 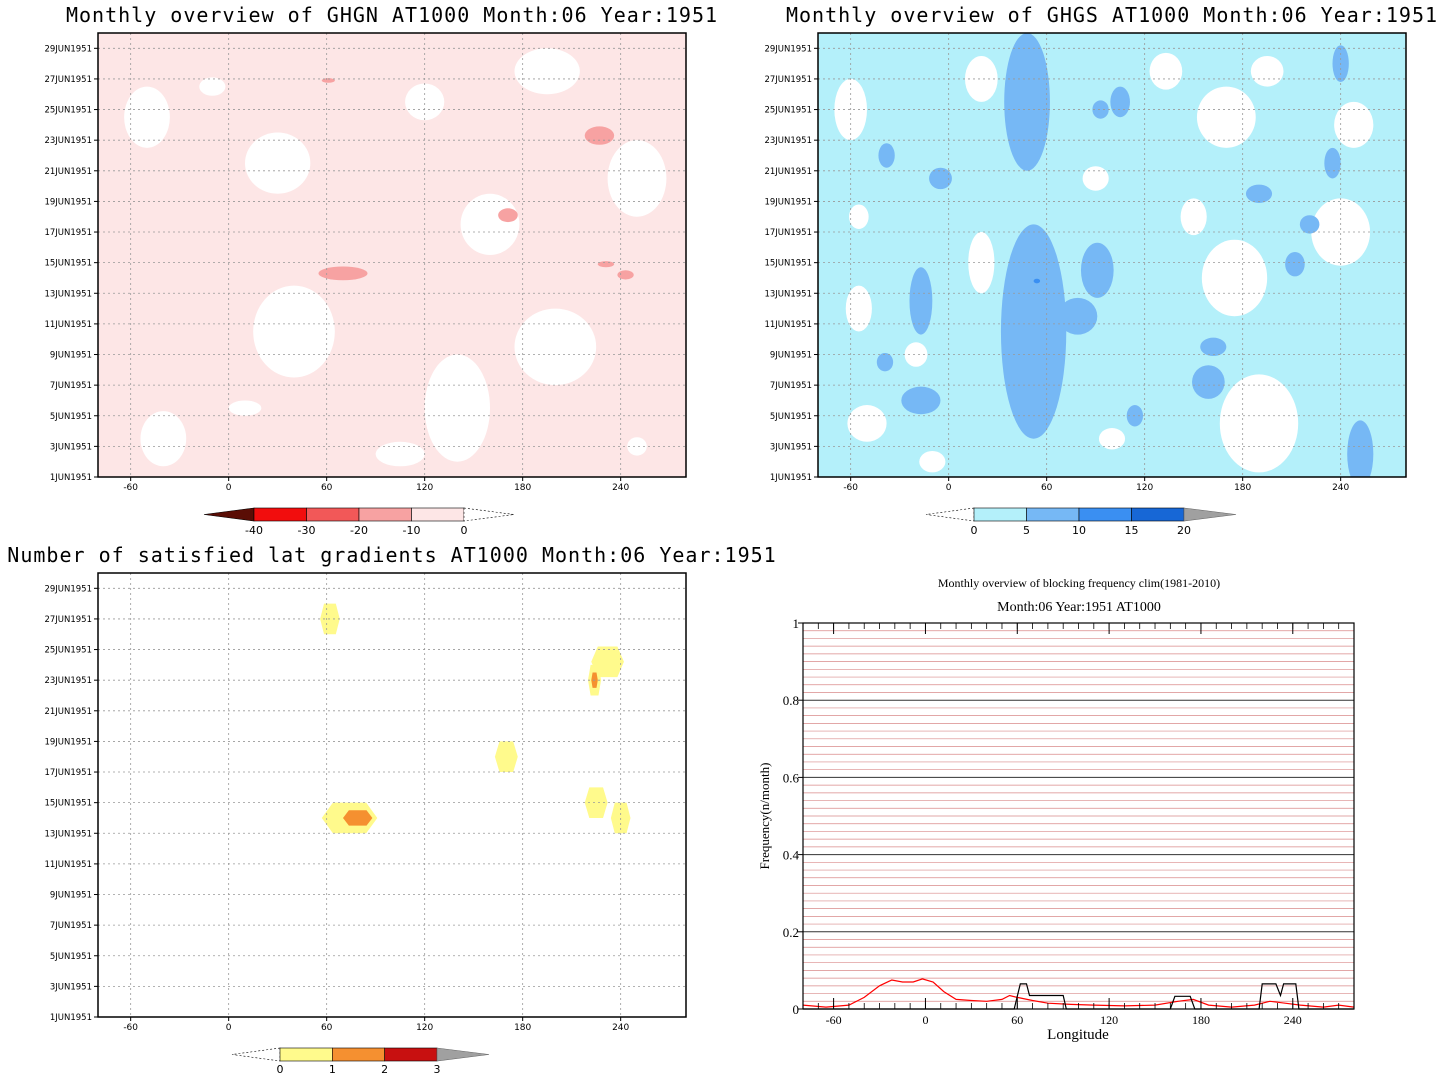 I want to click on colorbar-label: 20, so click(x=1184, y=530).